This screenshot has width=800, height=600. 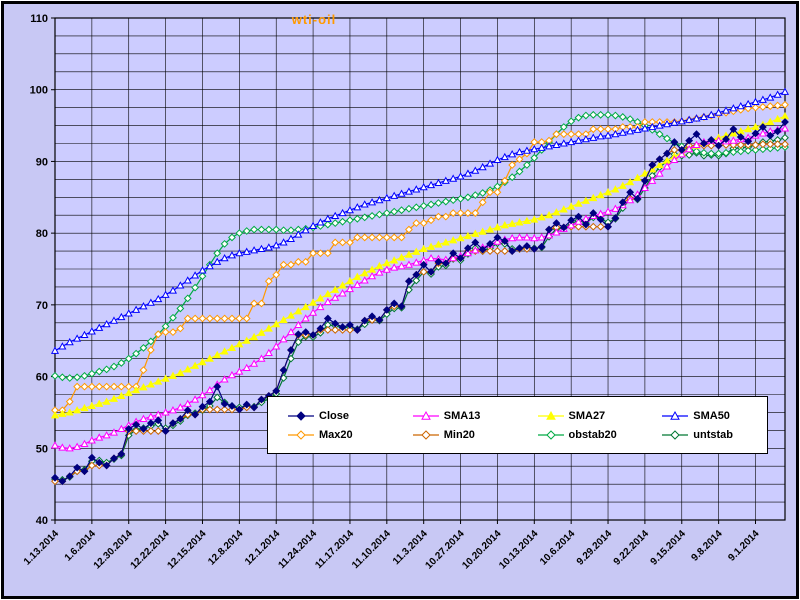 What do you see at coordinates (704, 416) in the screenshot?
I see `legend-item-SMA50: SMA50` at bounding box center [704, 416].